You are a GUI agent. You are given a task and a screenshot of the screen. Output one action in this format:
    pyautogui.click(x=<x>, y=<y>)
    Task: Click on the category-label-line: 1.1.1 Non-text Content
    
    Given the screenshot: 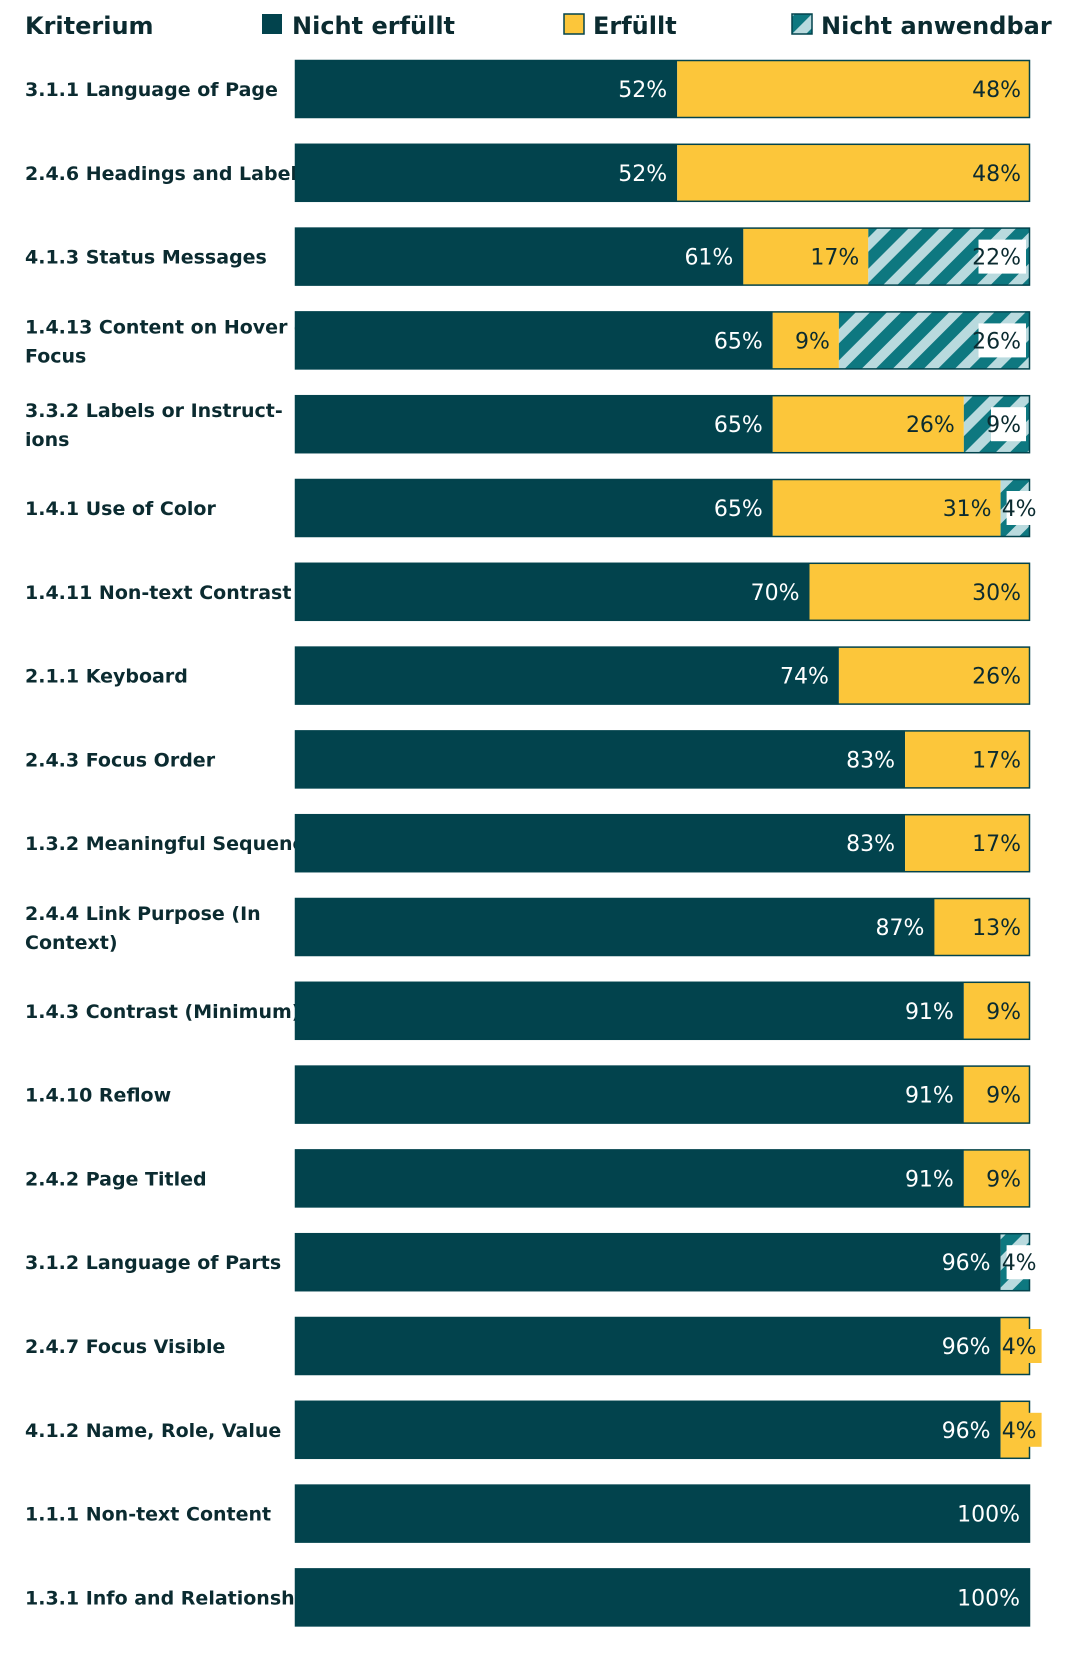 What is the action you would take?
    pyautogui.click(x=148, y=1515)
    